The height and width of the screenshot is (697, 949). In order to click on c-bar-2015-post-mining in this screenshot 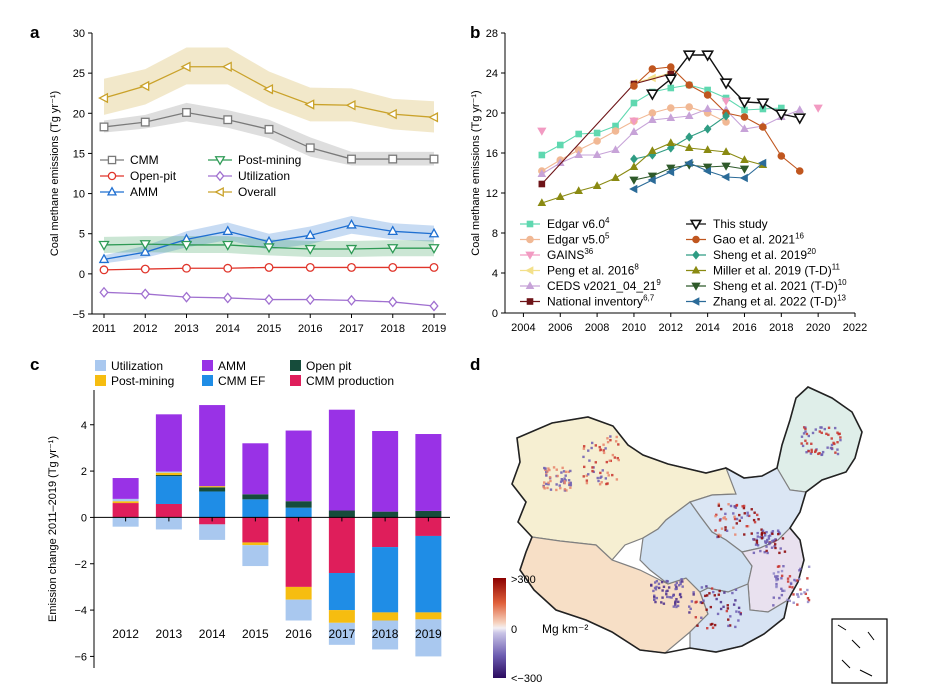, I will do `click(255, 544)`.